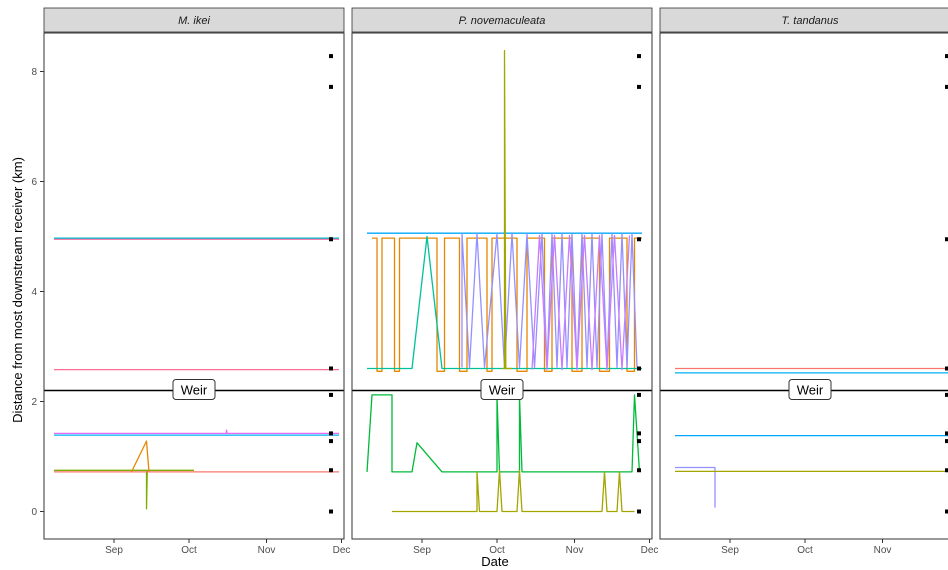 The height and width of the screenshot is (570, 948). Describe the element at coordinates (34, 512) in the screenshot. I see `y-tick-label: 0` at that location.